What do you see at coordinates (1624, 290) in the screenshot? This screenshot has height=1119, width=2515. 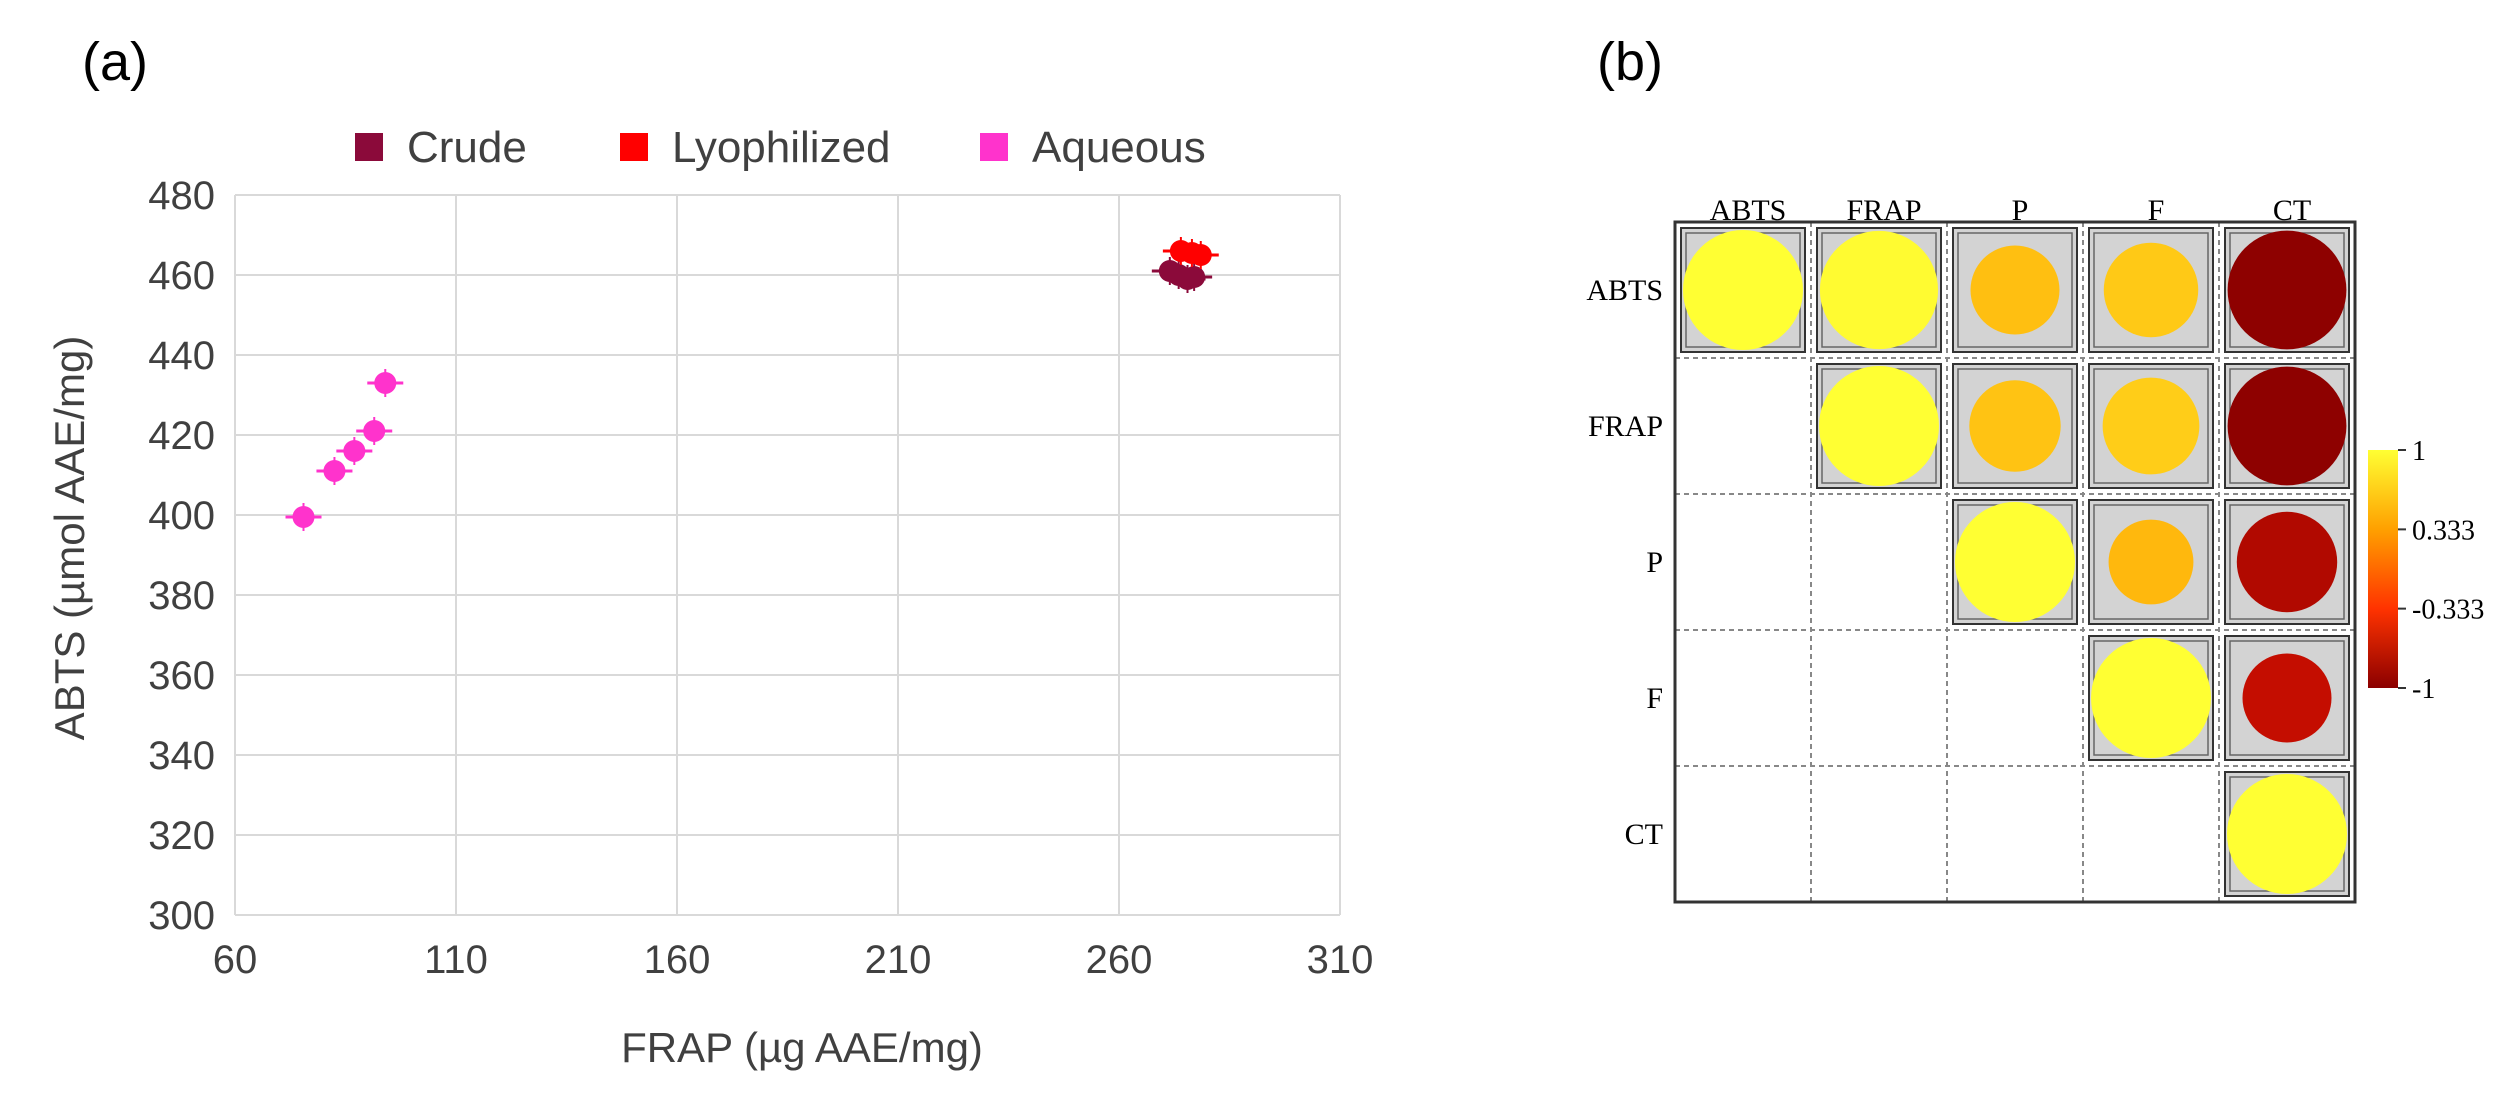 I see `row-label: ABTS` at bounding box center [1624, 290].